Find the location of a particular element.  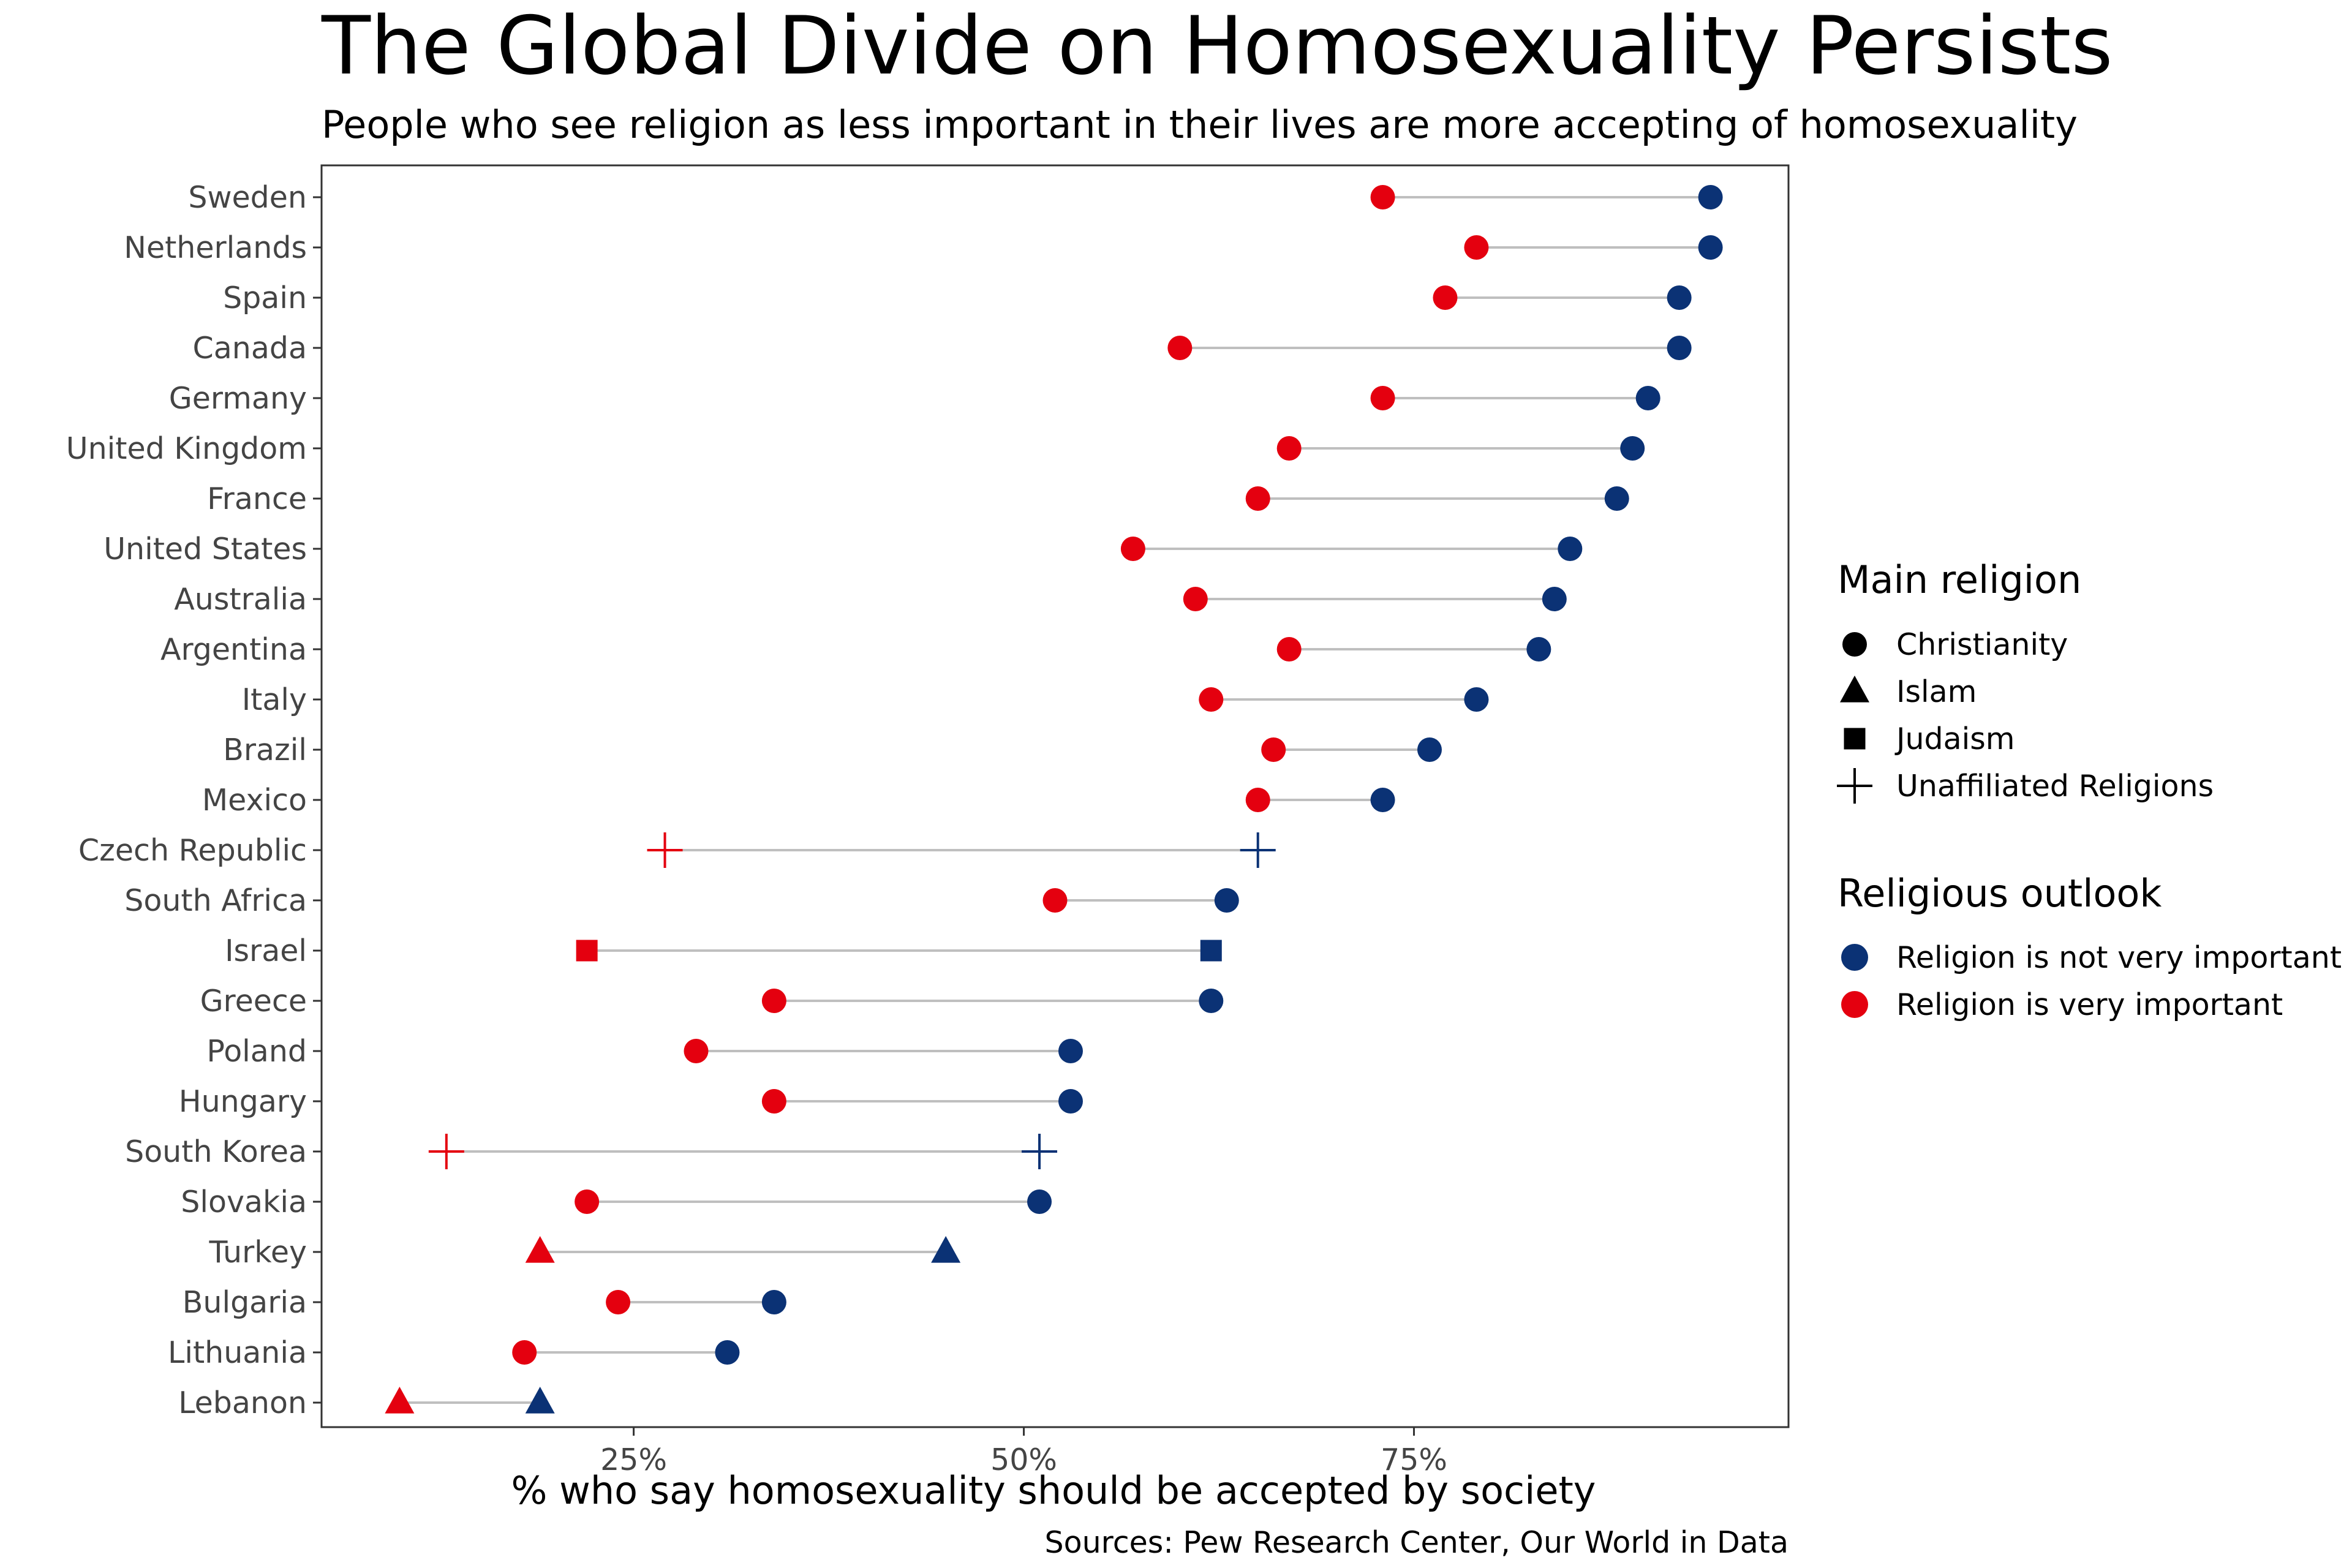

legend-key-triangle is located at coordinates (1855, 689).